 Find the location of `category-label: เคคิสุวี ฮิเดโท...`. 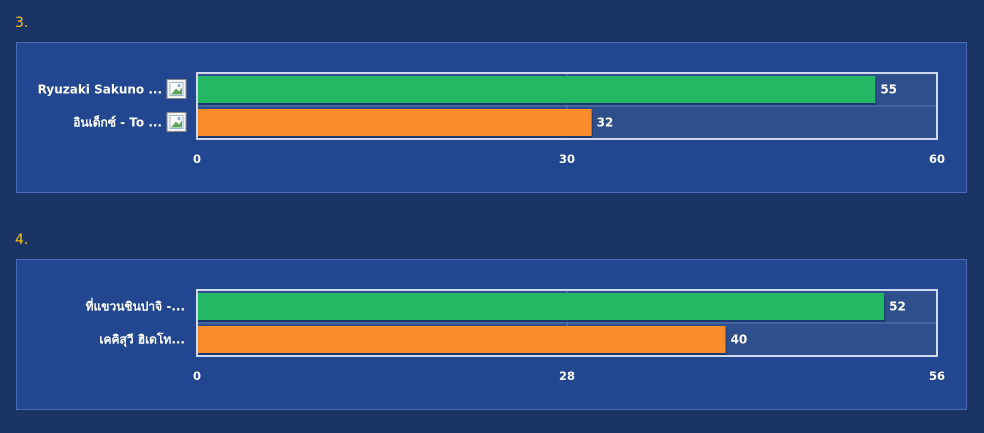

category-label: เคคิสุวี ฮิเดโท... is located at coordinates (142, 340).